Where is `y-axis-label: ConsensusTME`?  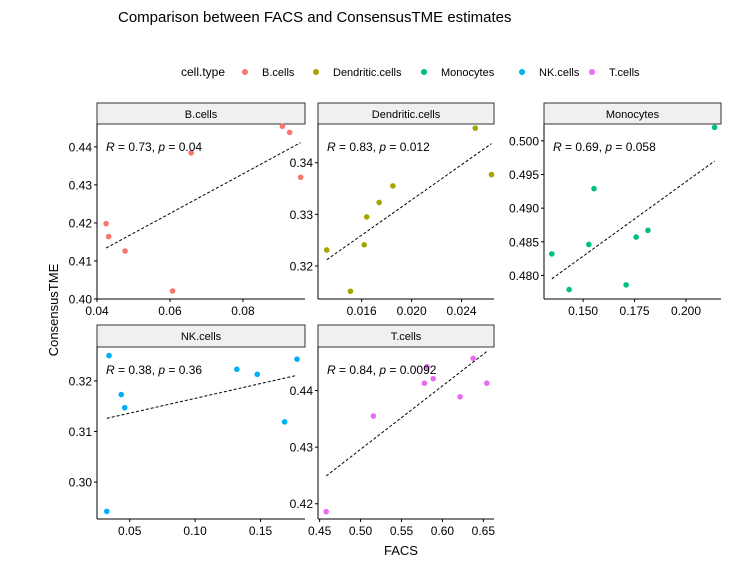
y-axis-label: ConsensusTME is located at coordinates (53, 309).